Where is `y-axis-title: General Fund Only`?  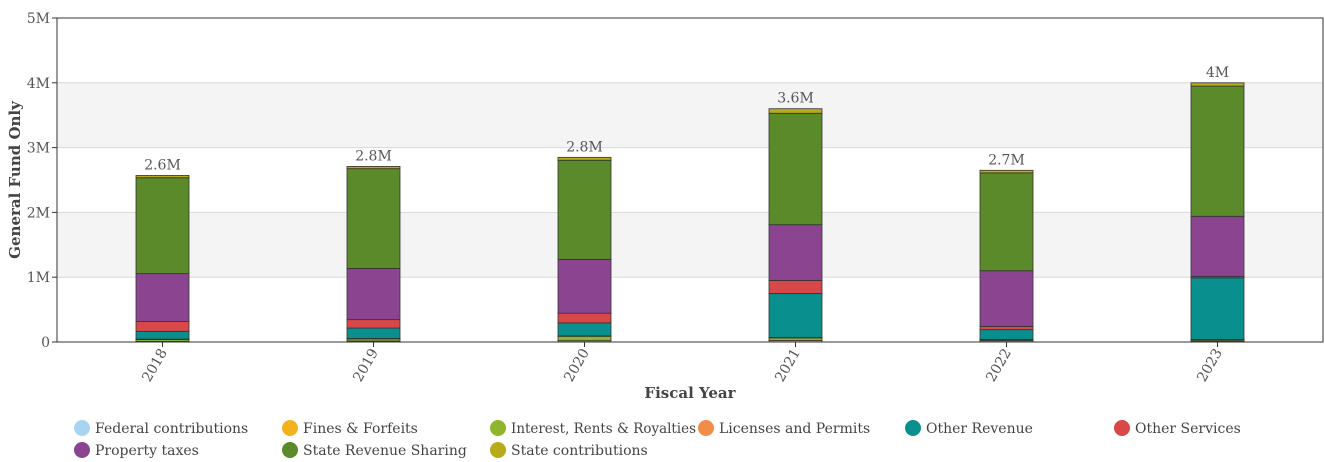 y-axis-title: General Fund Only is located at coordinates (15, 179).